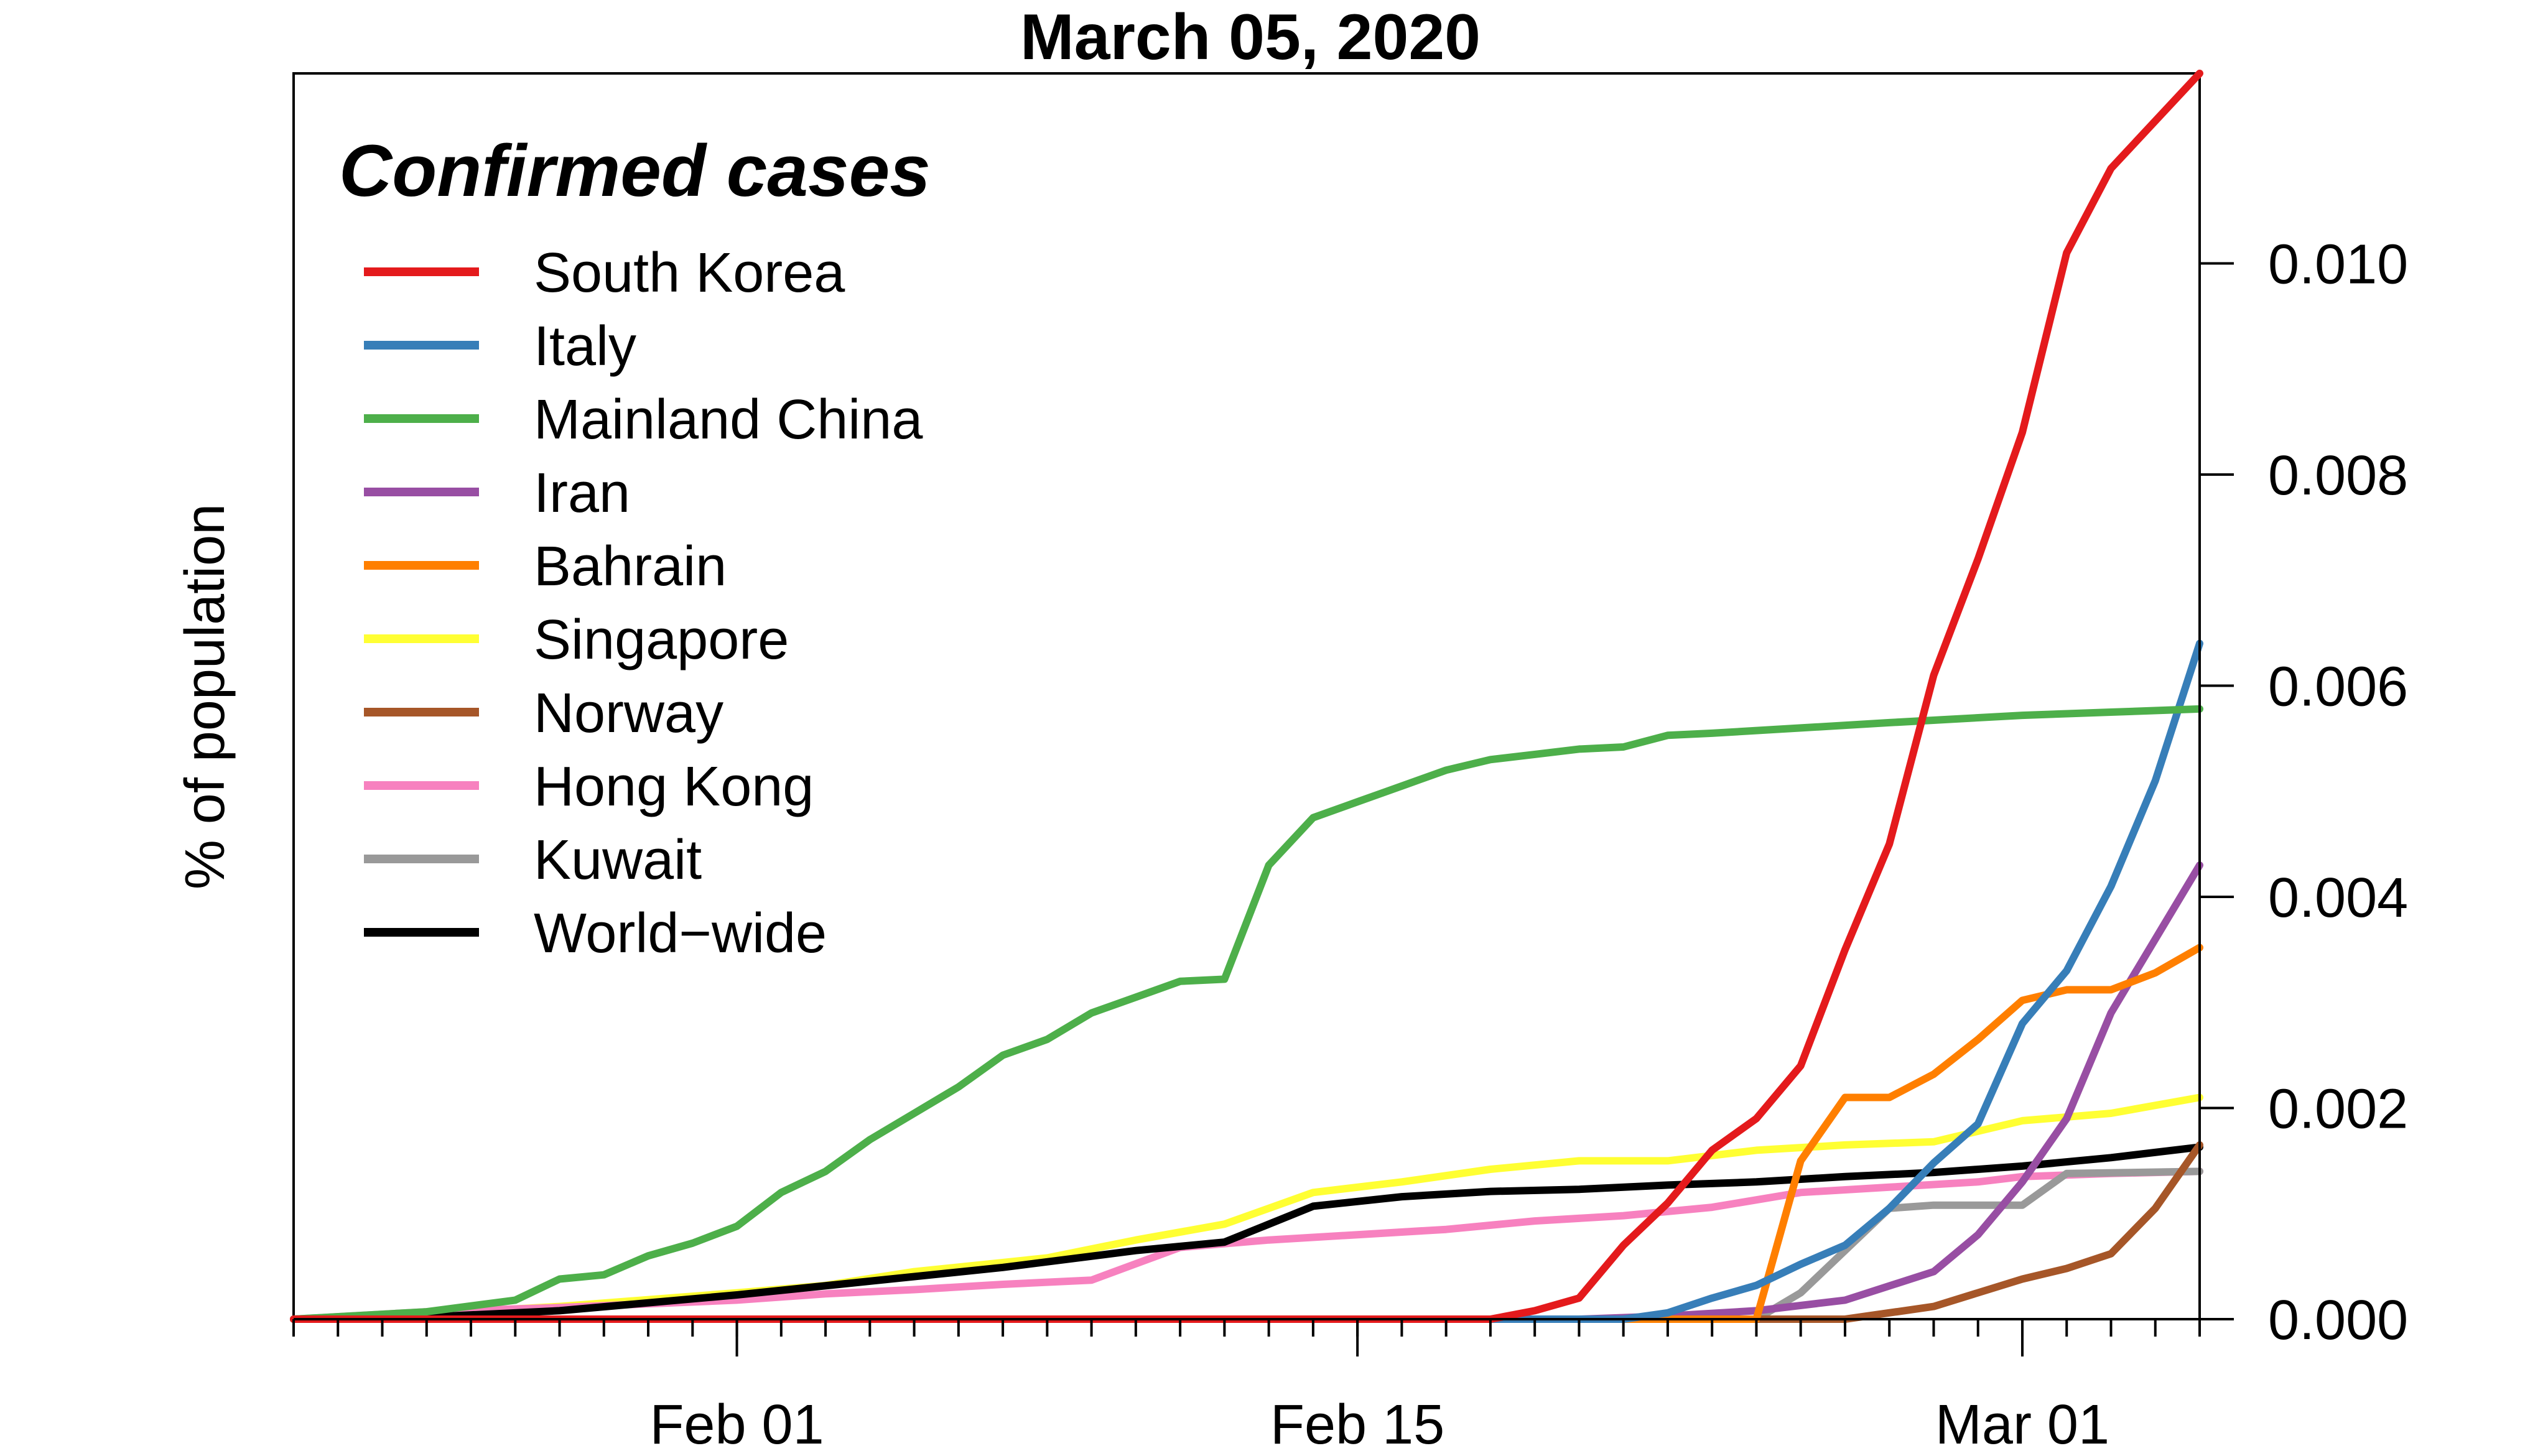 The height and width of the screenshot is (1456, 2548). Describe the element at coordinates (728, 420) in the screenshot. I see `legend-label: Mainland China` at that location.